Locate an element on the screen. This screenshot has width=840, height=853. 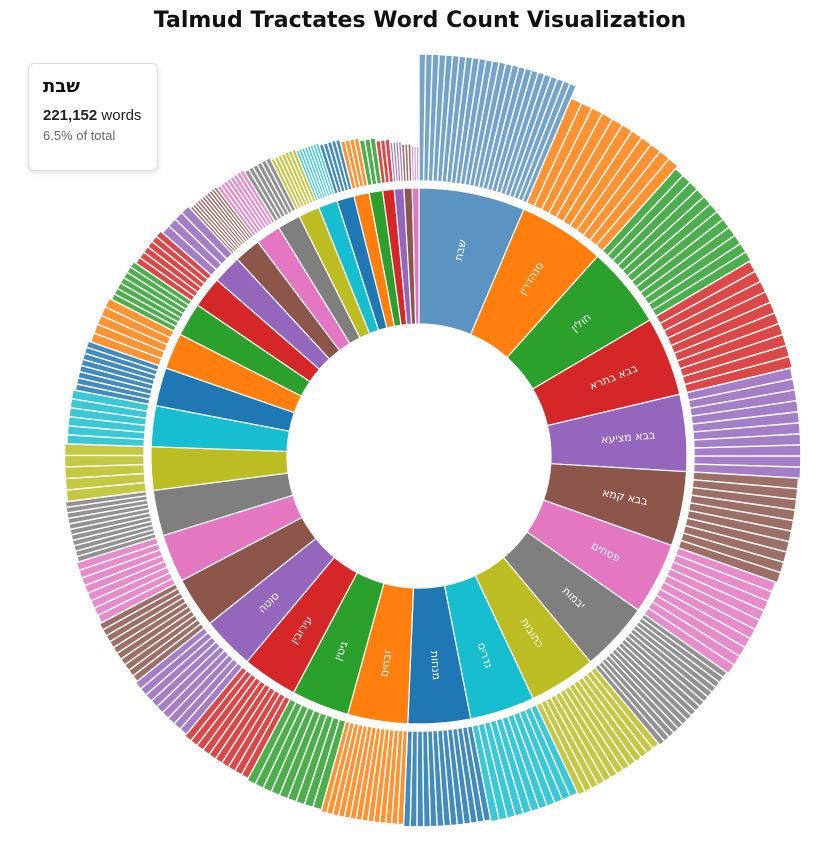
tooltip-name: שבת is located at coordinates (61, 86).